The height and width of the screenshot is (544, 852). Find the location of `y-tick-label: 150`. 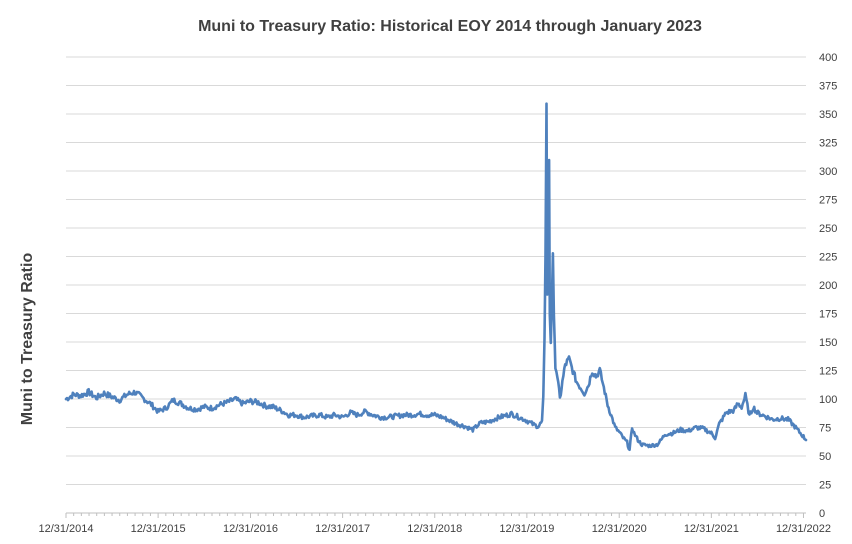

y-tick-label: 150 is located at coordinates (828, 343).